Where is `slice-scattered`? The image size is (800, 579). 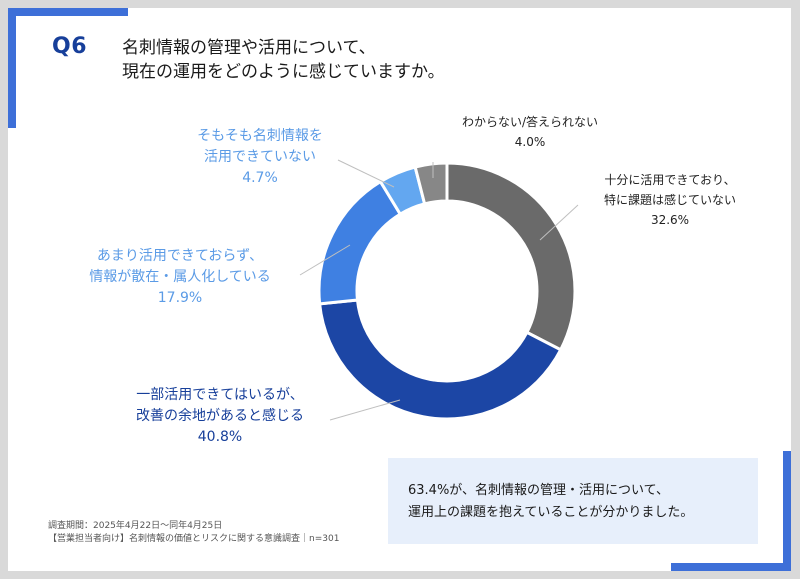
slice-scattered is located at coordinates (360, 242).